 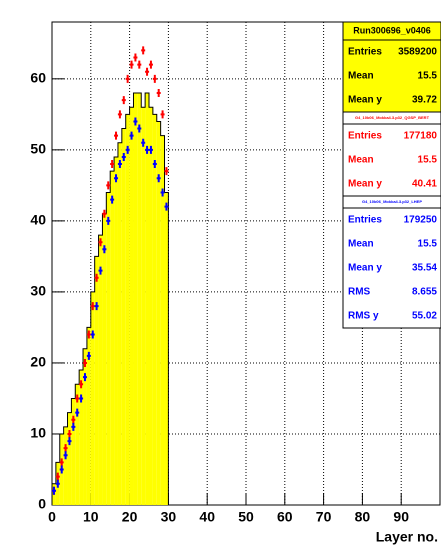 What do you see at coordinates (424, 100) in the screenshot?
I see `stats-value: 39.72` at bounding box center [424, 100].